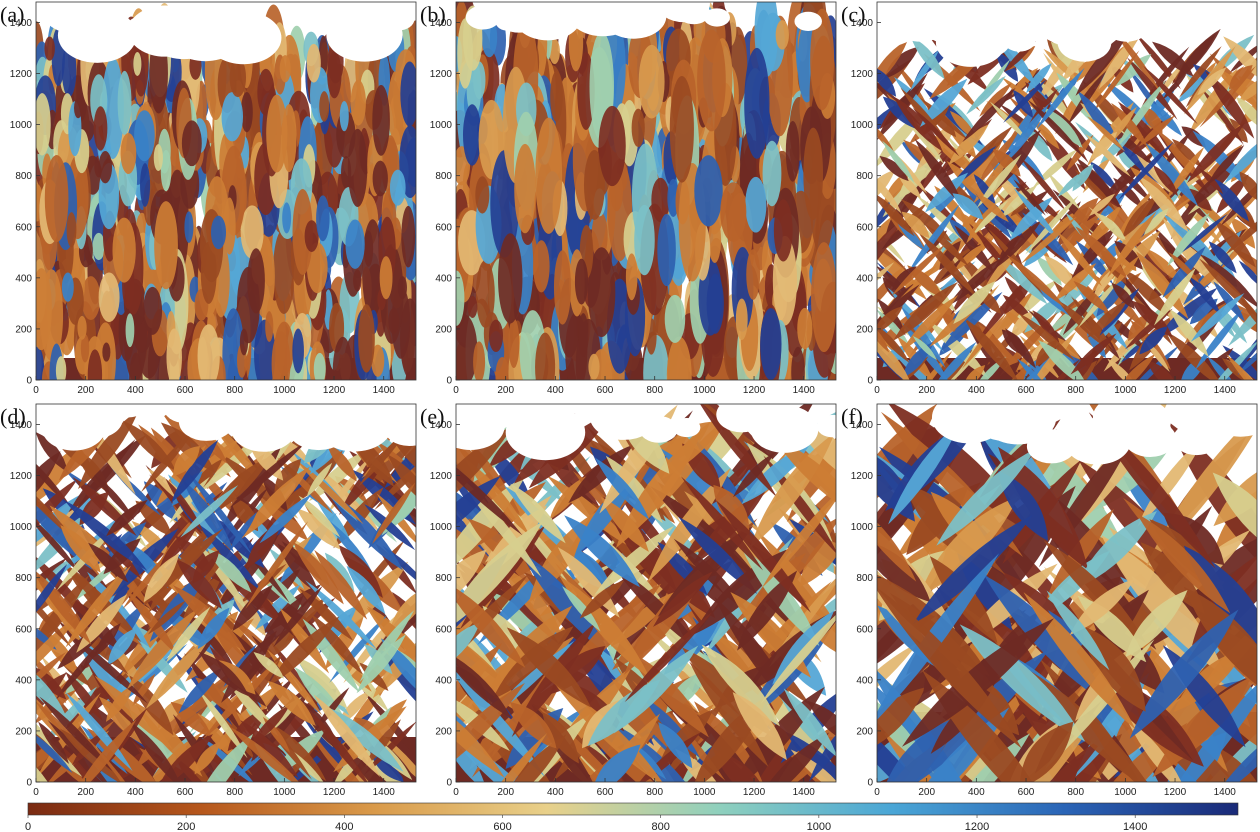  What do you see at coordinates (1135, 826) in the screenshot?
I see `colorbar-tick-label: 1400` at bounding box center [1135, 826].